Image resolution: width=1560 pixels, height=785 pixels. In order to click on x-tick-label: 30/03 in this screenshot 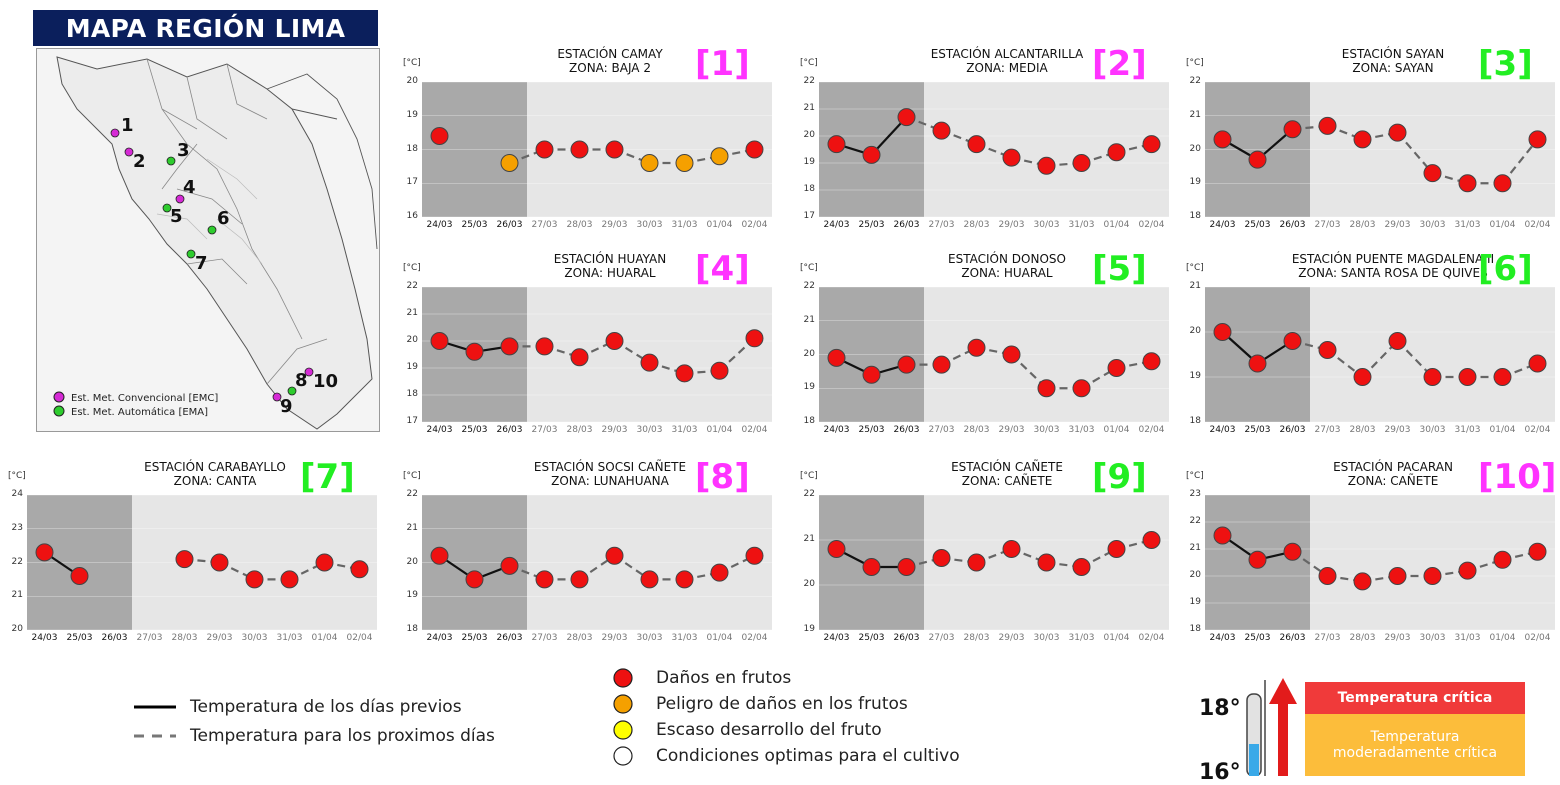, I will do `click(1432, 430)`.